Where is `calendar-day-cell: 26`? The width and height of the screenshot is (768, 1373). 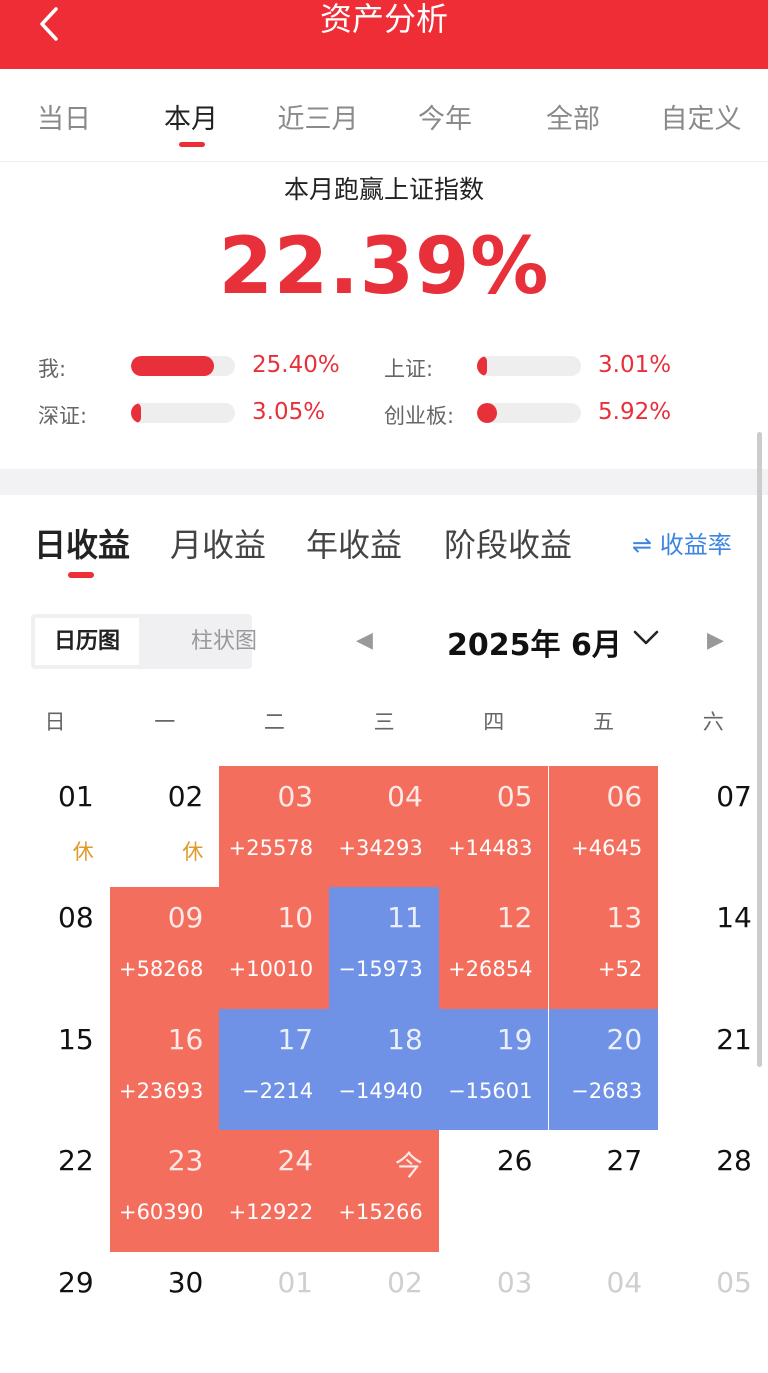 calendar-day-cell: 26 is located at coordinates (494, 1190).